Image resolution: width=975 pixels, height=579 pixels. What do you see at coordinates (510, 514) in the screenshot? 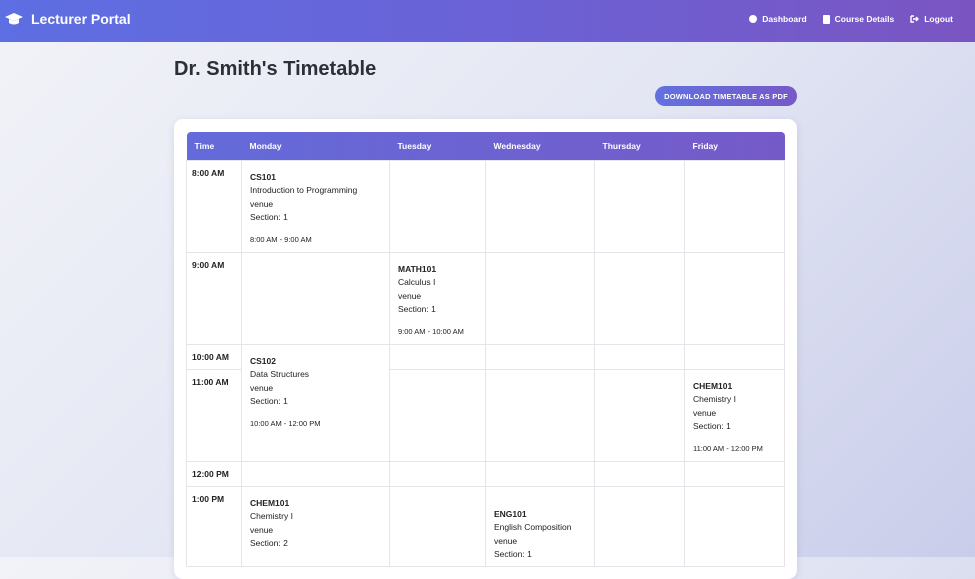
I see `code: ENG101` at bounding box center [510, 514].